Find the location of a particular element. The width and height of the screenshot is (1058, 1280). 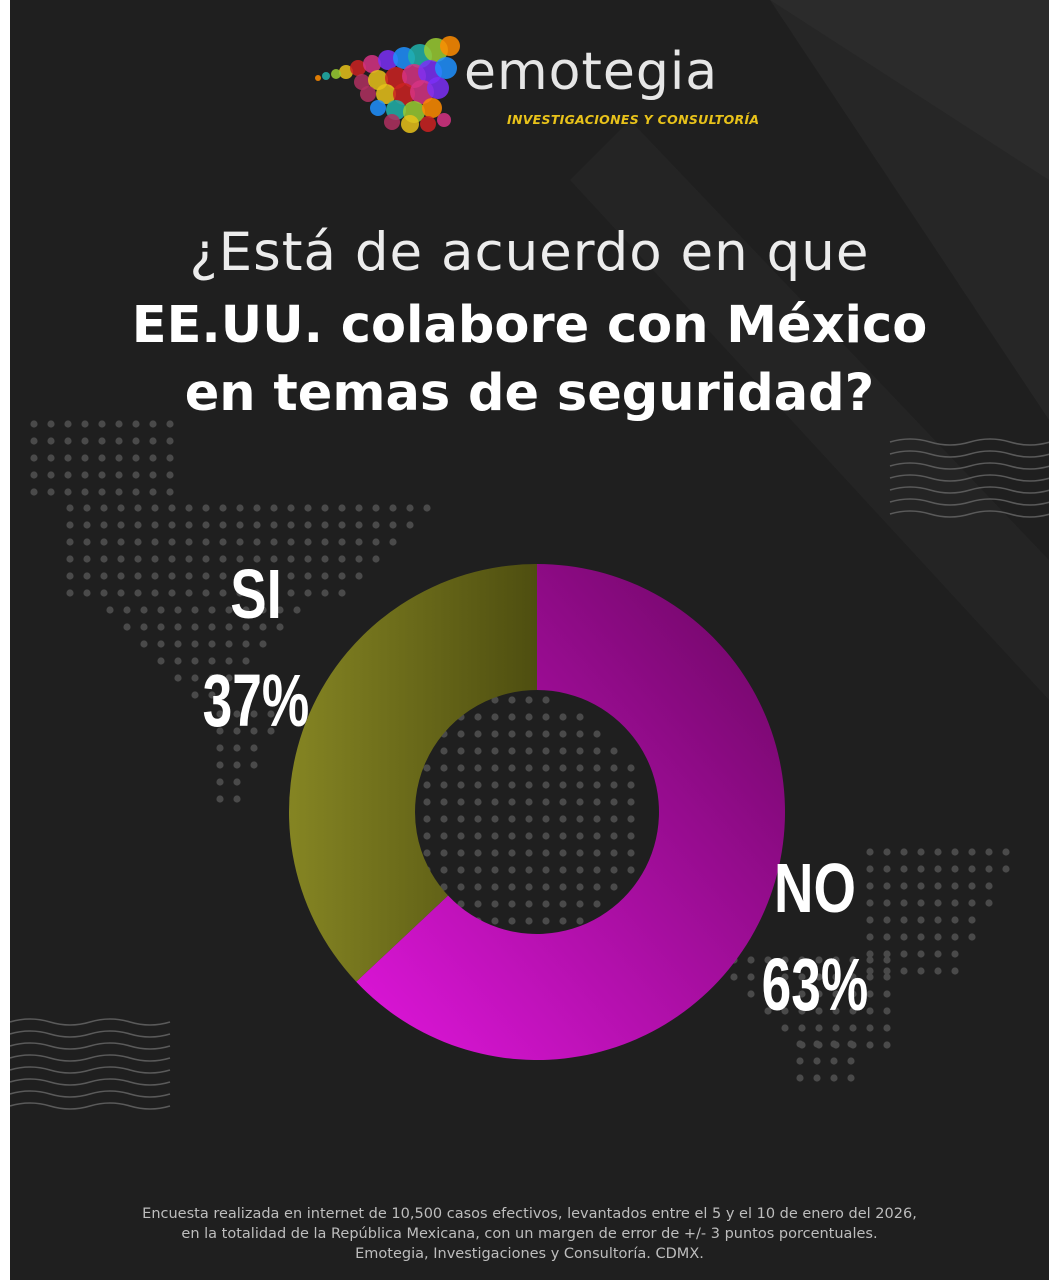

question-line-3: en temas de seguridad? is located at coordinates (529, 393).